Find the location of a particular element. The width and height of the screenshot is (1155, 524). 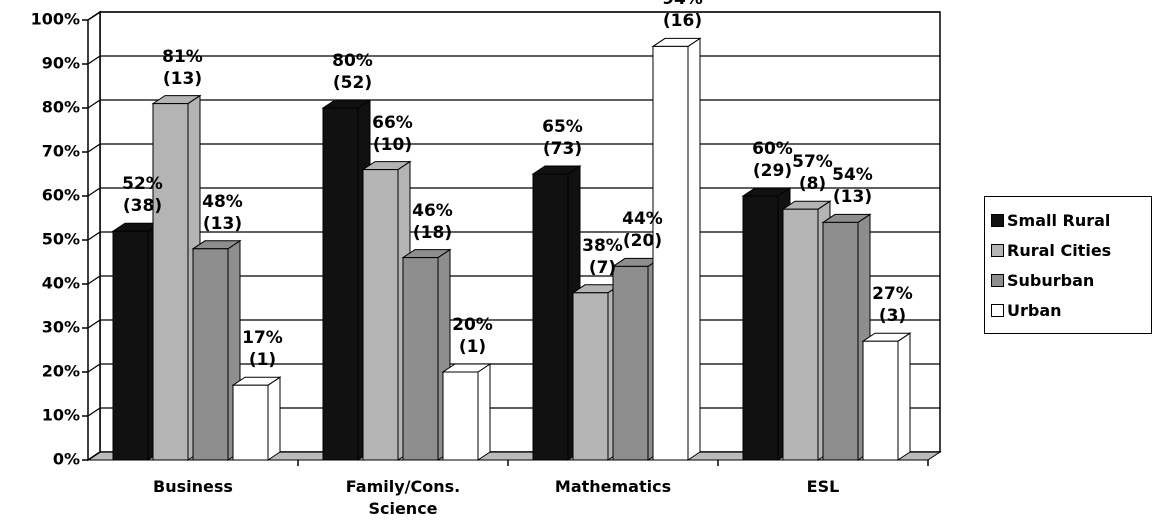

value-label: 54% (13) is located at coordinates (852, 186).